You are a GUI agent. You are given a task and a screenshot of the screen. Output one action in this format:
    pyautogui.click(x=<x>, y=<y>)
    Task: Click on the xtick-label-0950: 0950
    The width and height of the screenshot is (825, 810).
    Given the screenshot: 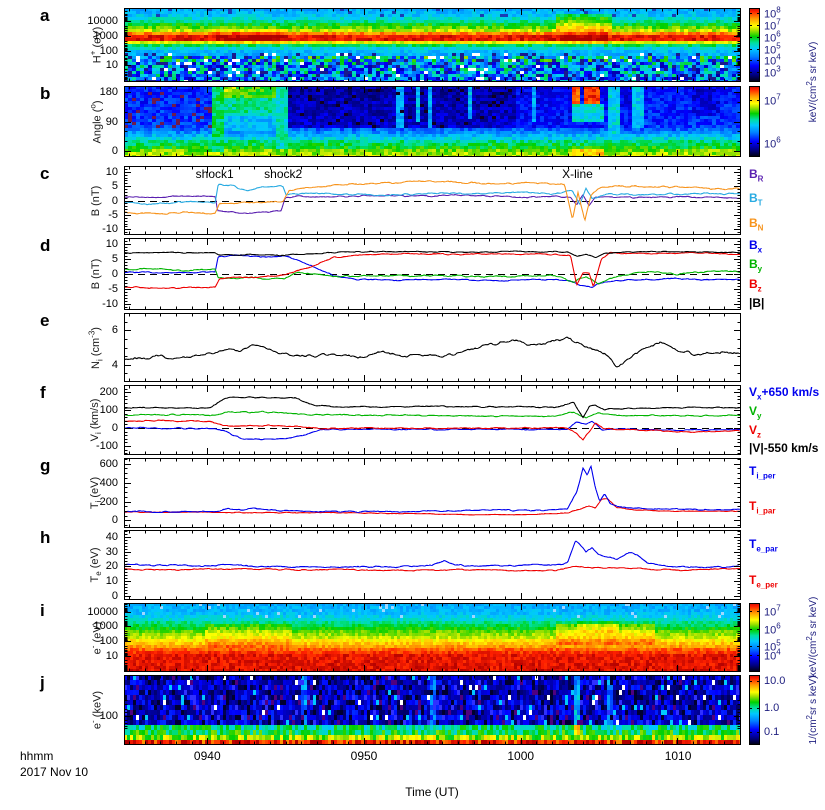 What is the action you would take?
    pyautogui.click(x=364, y=756)
    